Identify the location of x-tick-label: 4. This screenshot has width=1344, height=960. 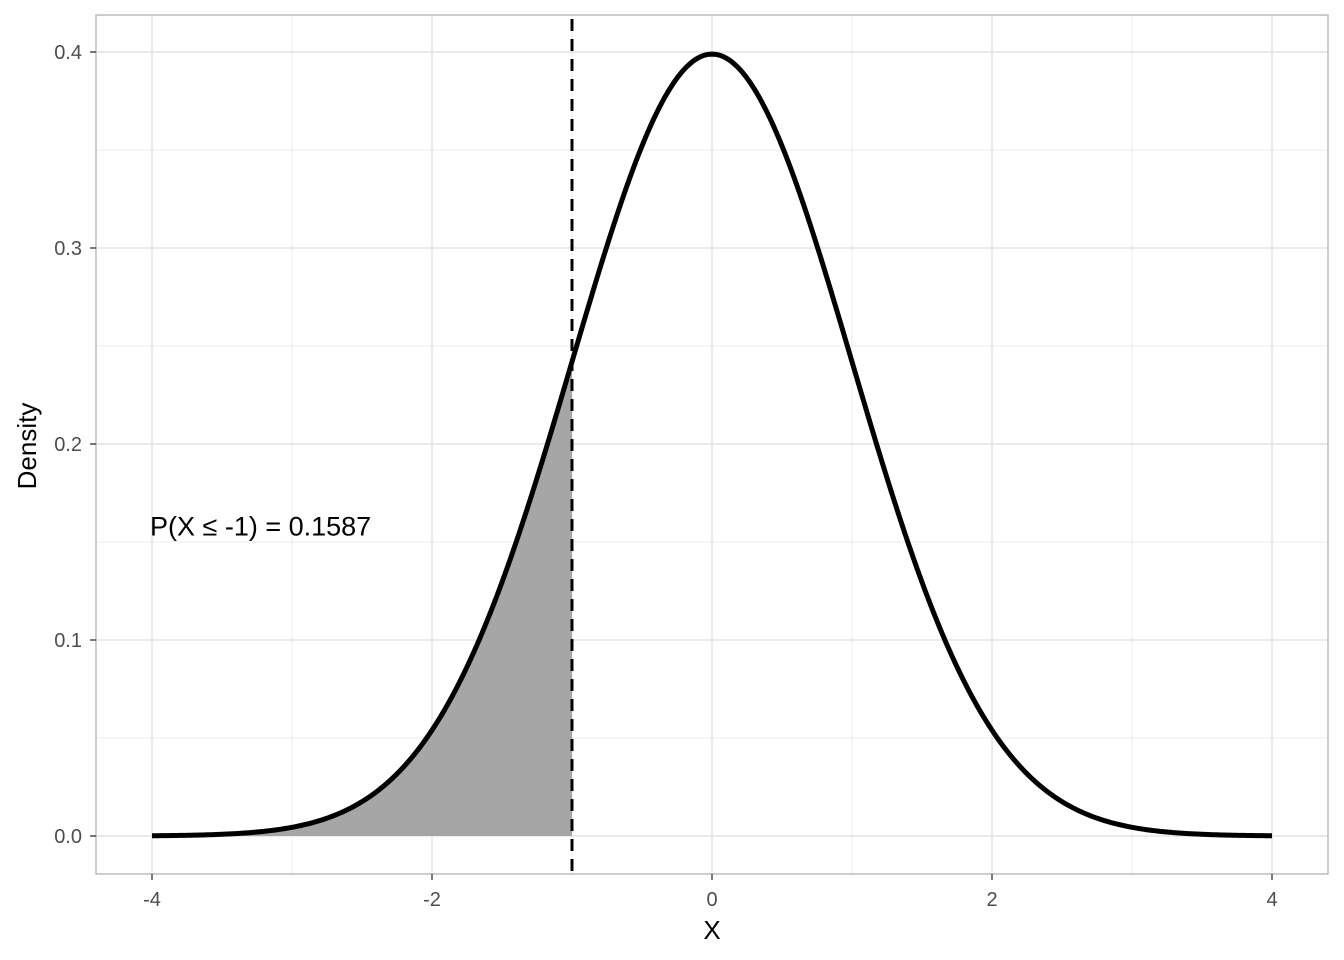
(1271, 900).